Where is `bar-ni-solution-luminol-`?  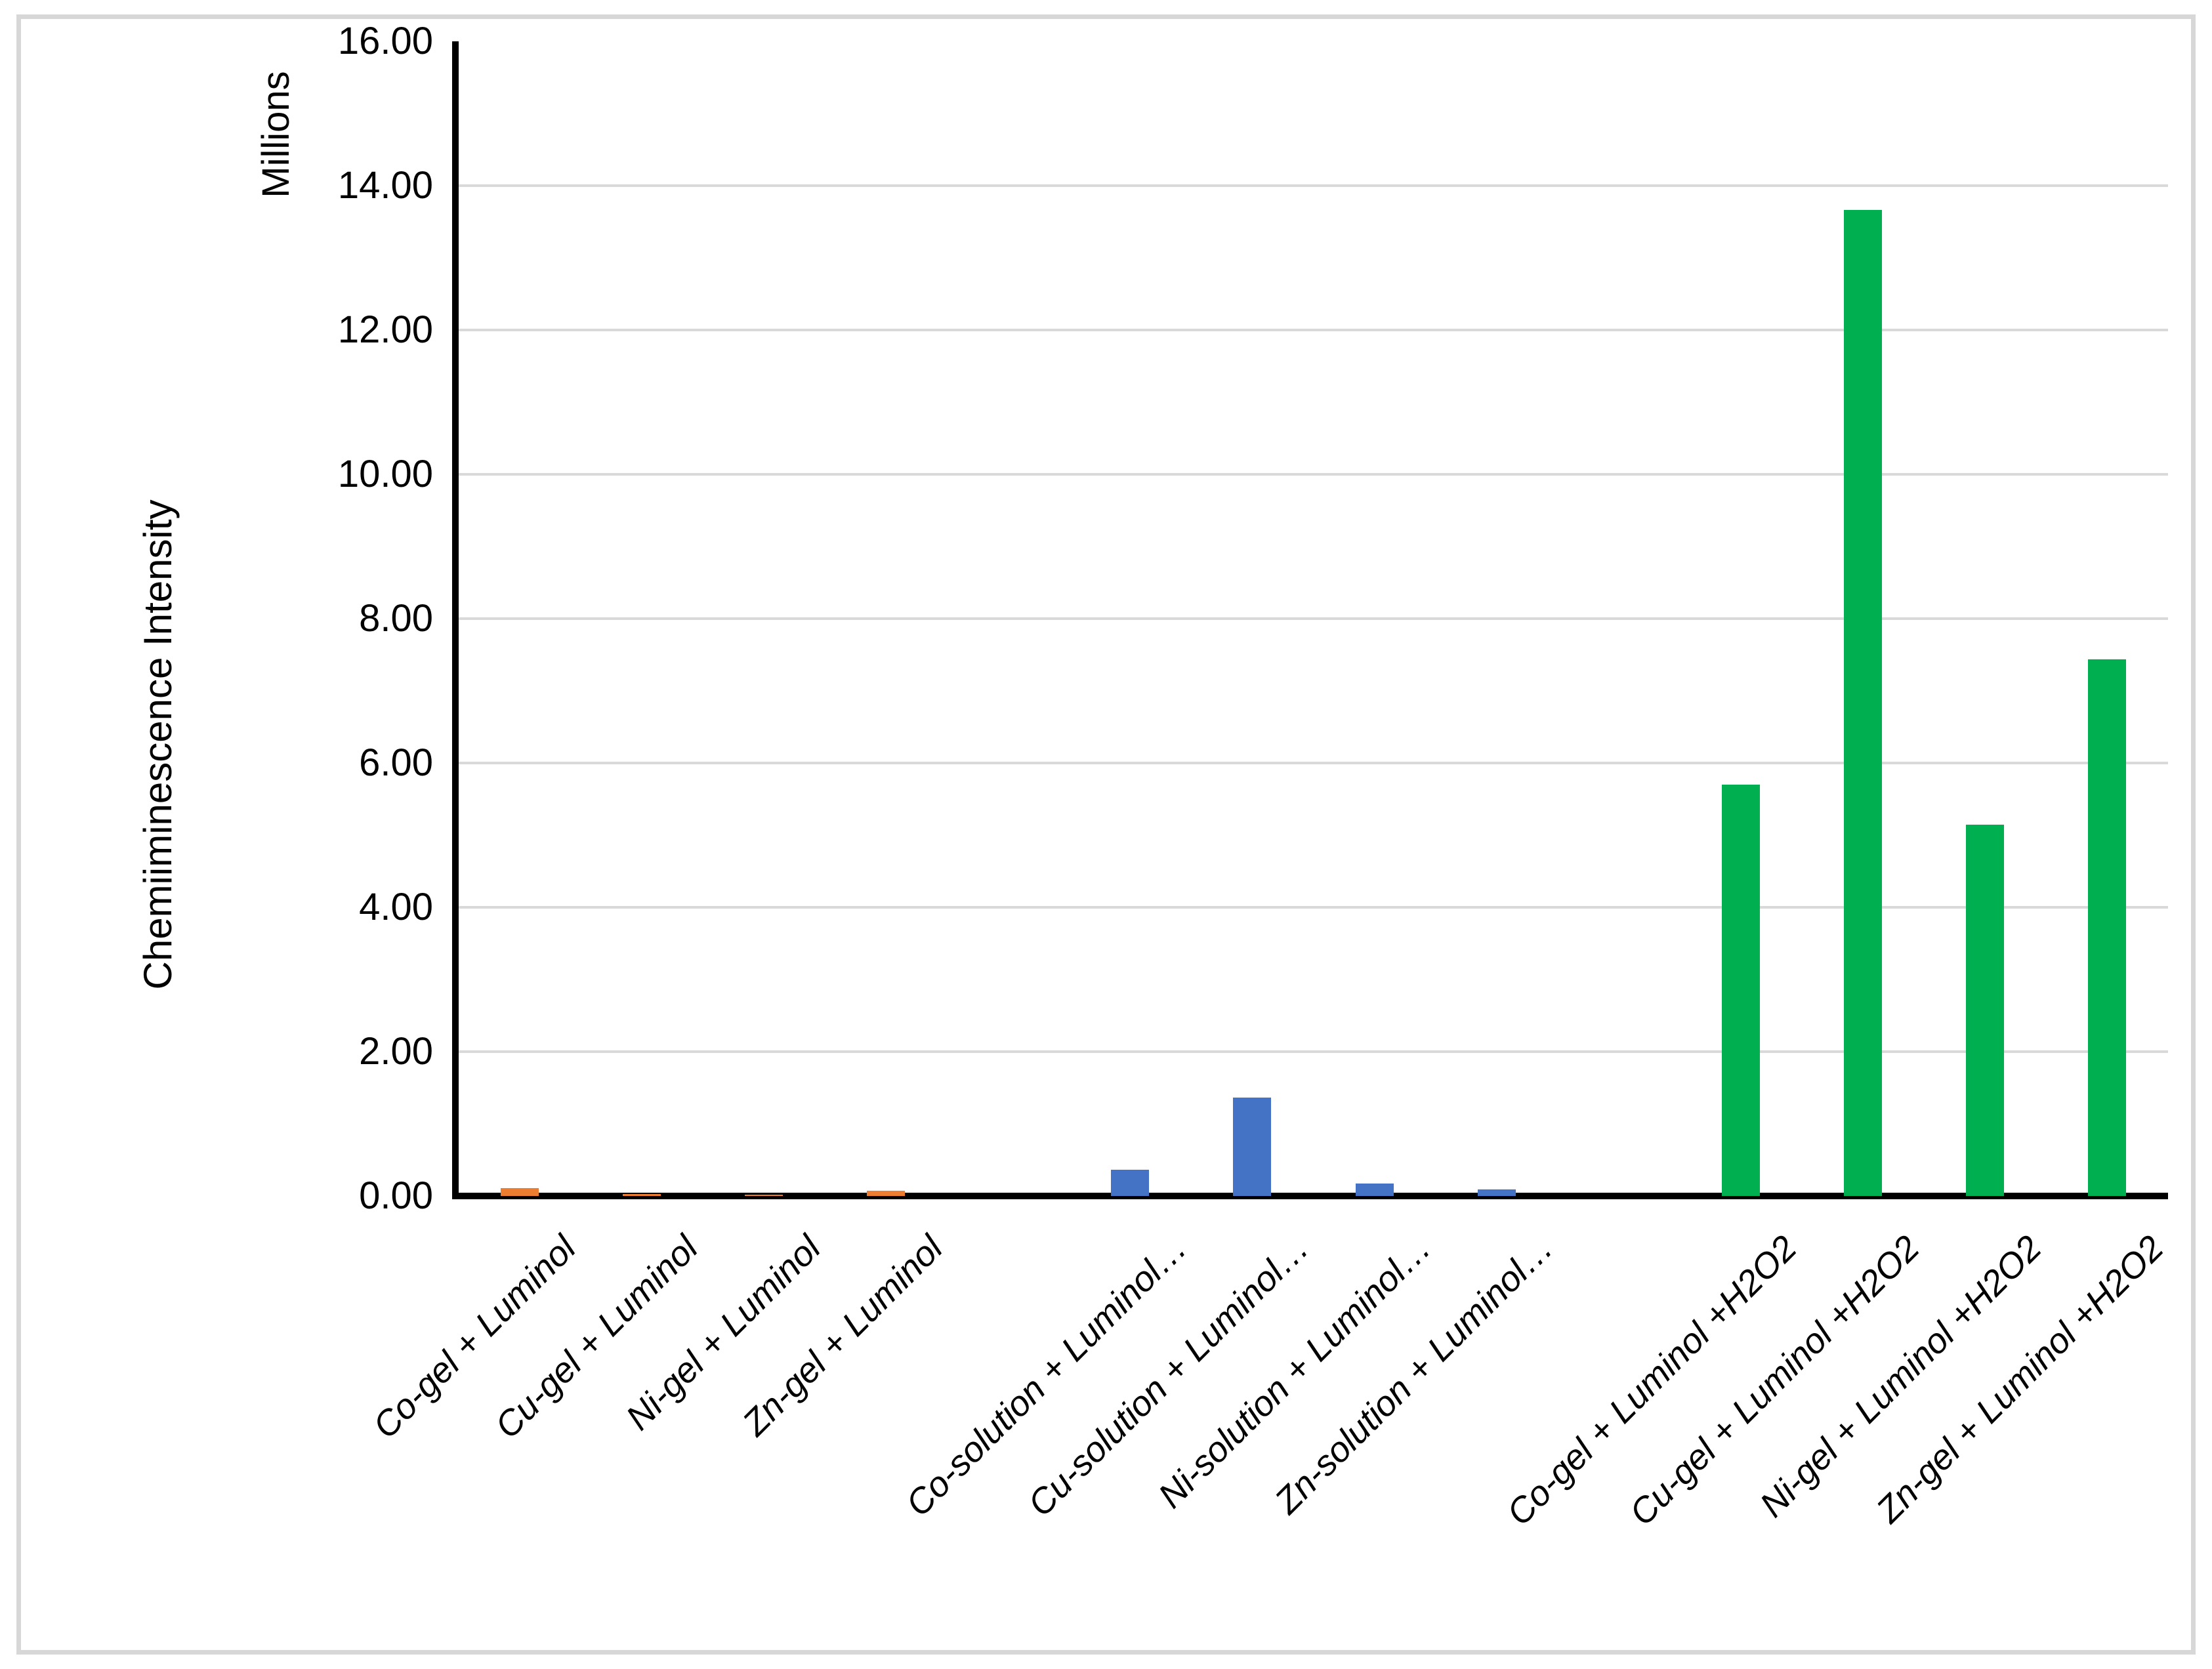
bar-ni-solution-luminol- is located at coordinates (1374, 1190).